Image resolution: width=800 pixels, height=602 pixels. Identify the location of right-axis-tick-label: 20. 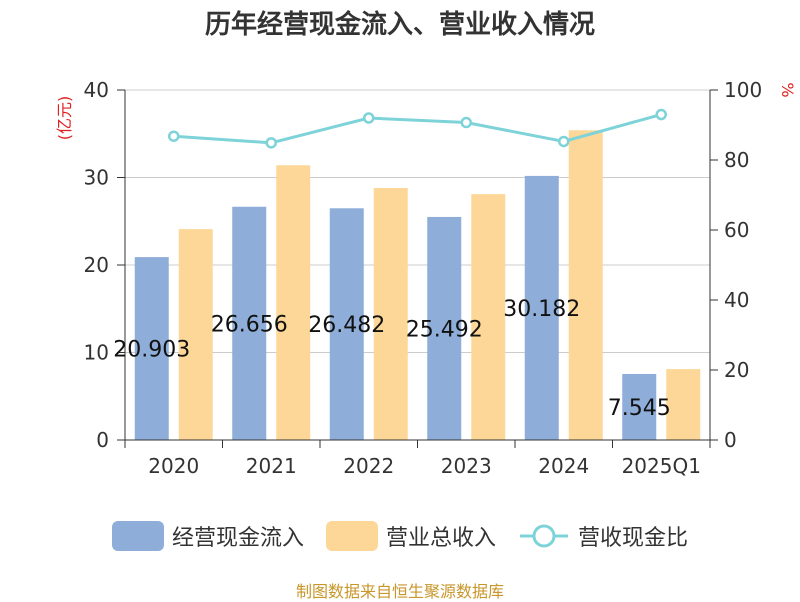
(736, 370).